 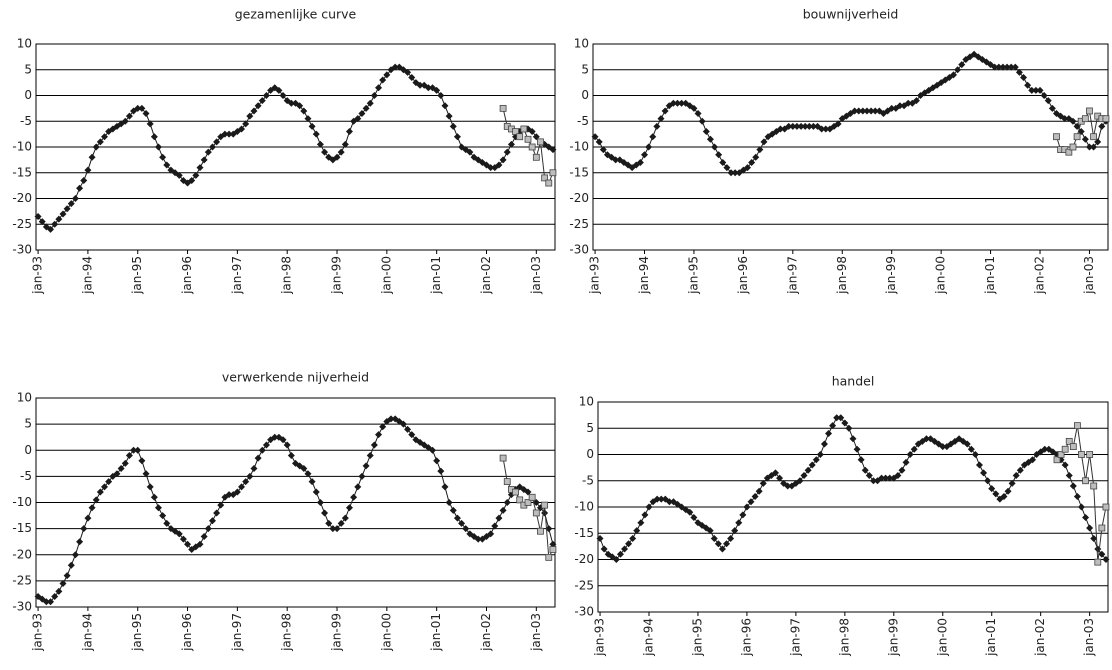 What do you see at coordinates (22, 224) in the screenshot?
I see `y-tick-label: -25` at bounding box center [22, 224].